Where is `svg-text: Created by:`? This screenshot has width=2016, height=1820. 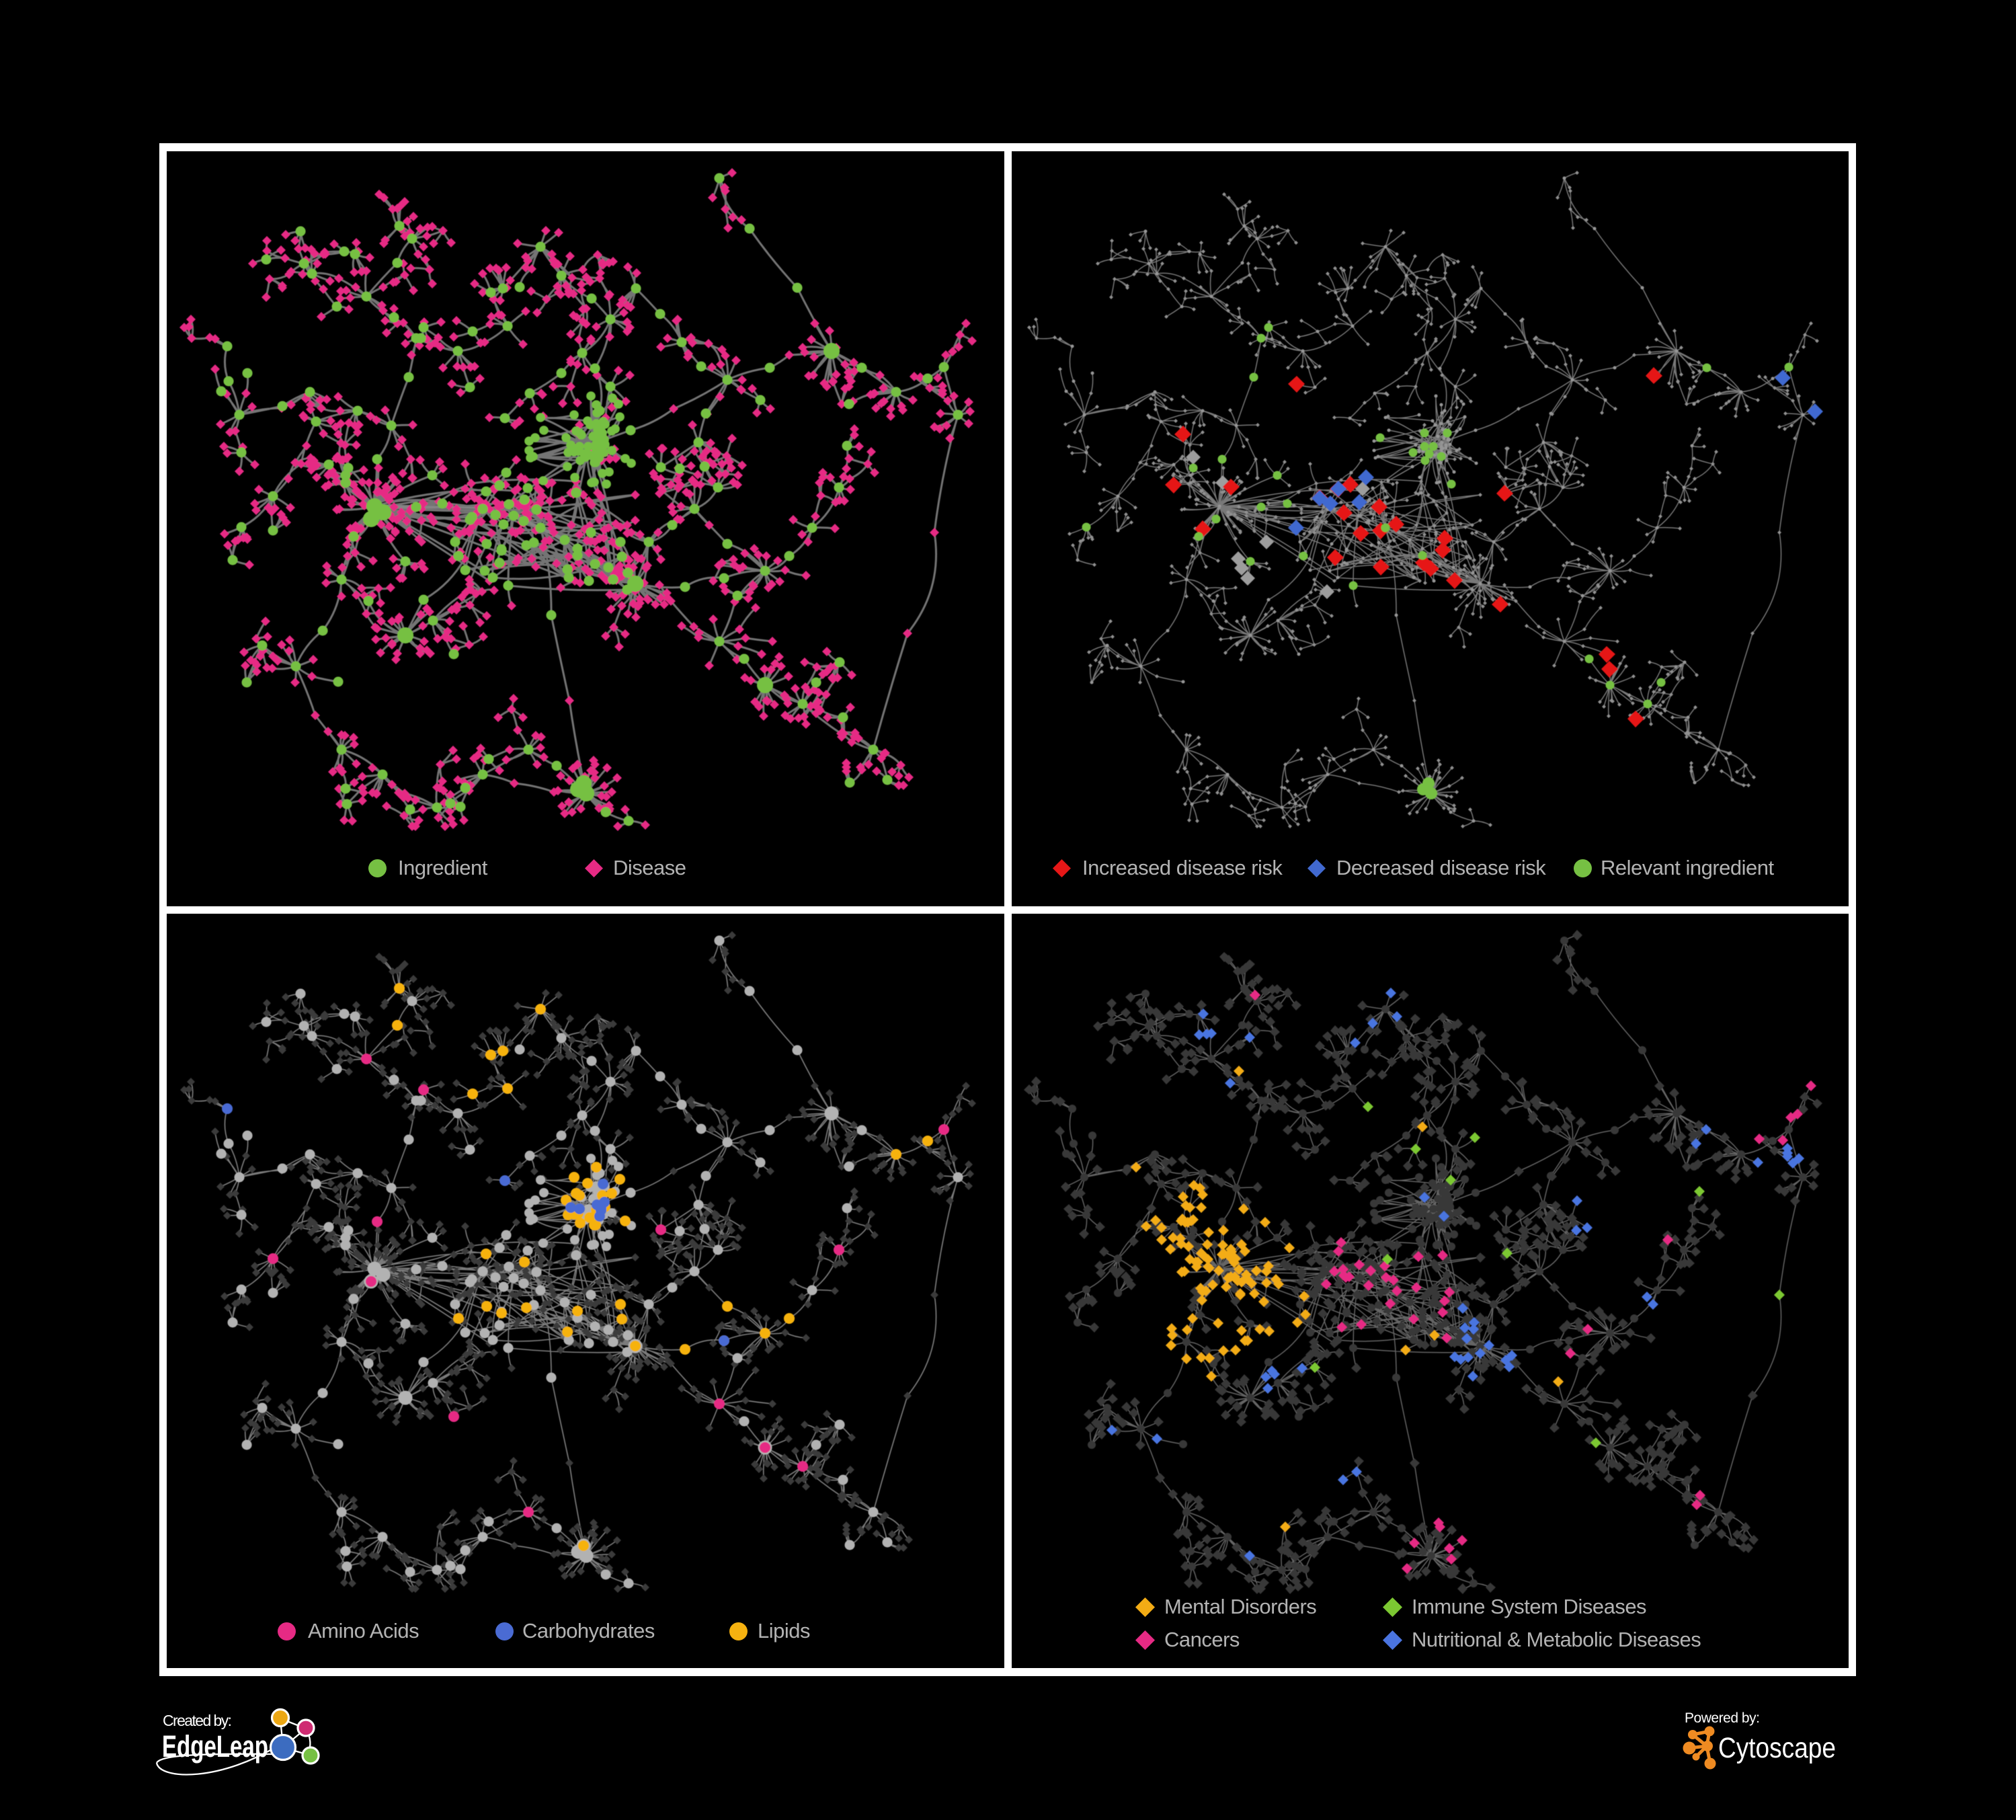
svg-text: Created by: is located at coordinates (197, 1720).